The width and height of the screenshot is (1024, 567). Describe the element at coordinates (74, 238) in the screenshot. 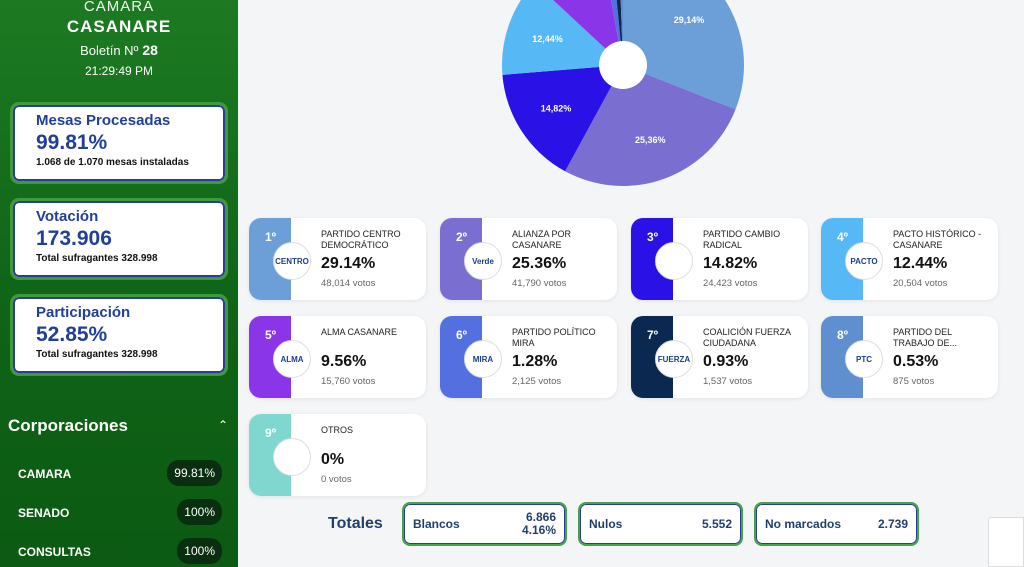

I see `card-value: 173.906` at that location.